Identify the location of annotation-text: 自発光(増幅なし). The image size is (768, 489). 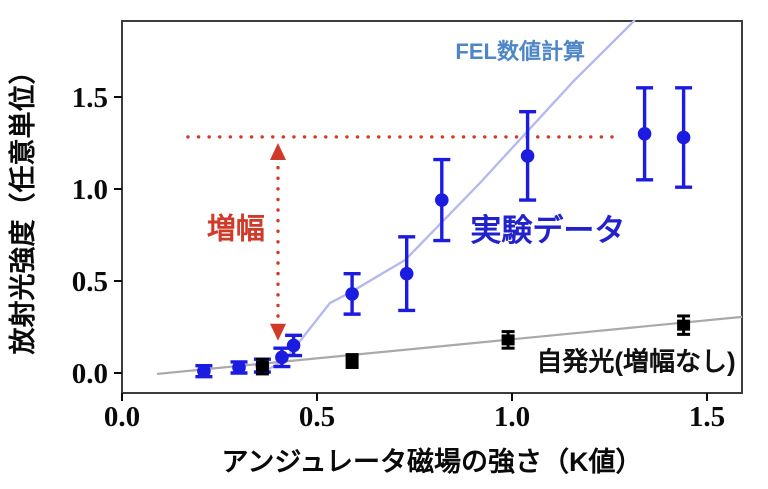
(635, 361).